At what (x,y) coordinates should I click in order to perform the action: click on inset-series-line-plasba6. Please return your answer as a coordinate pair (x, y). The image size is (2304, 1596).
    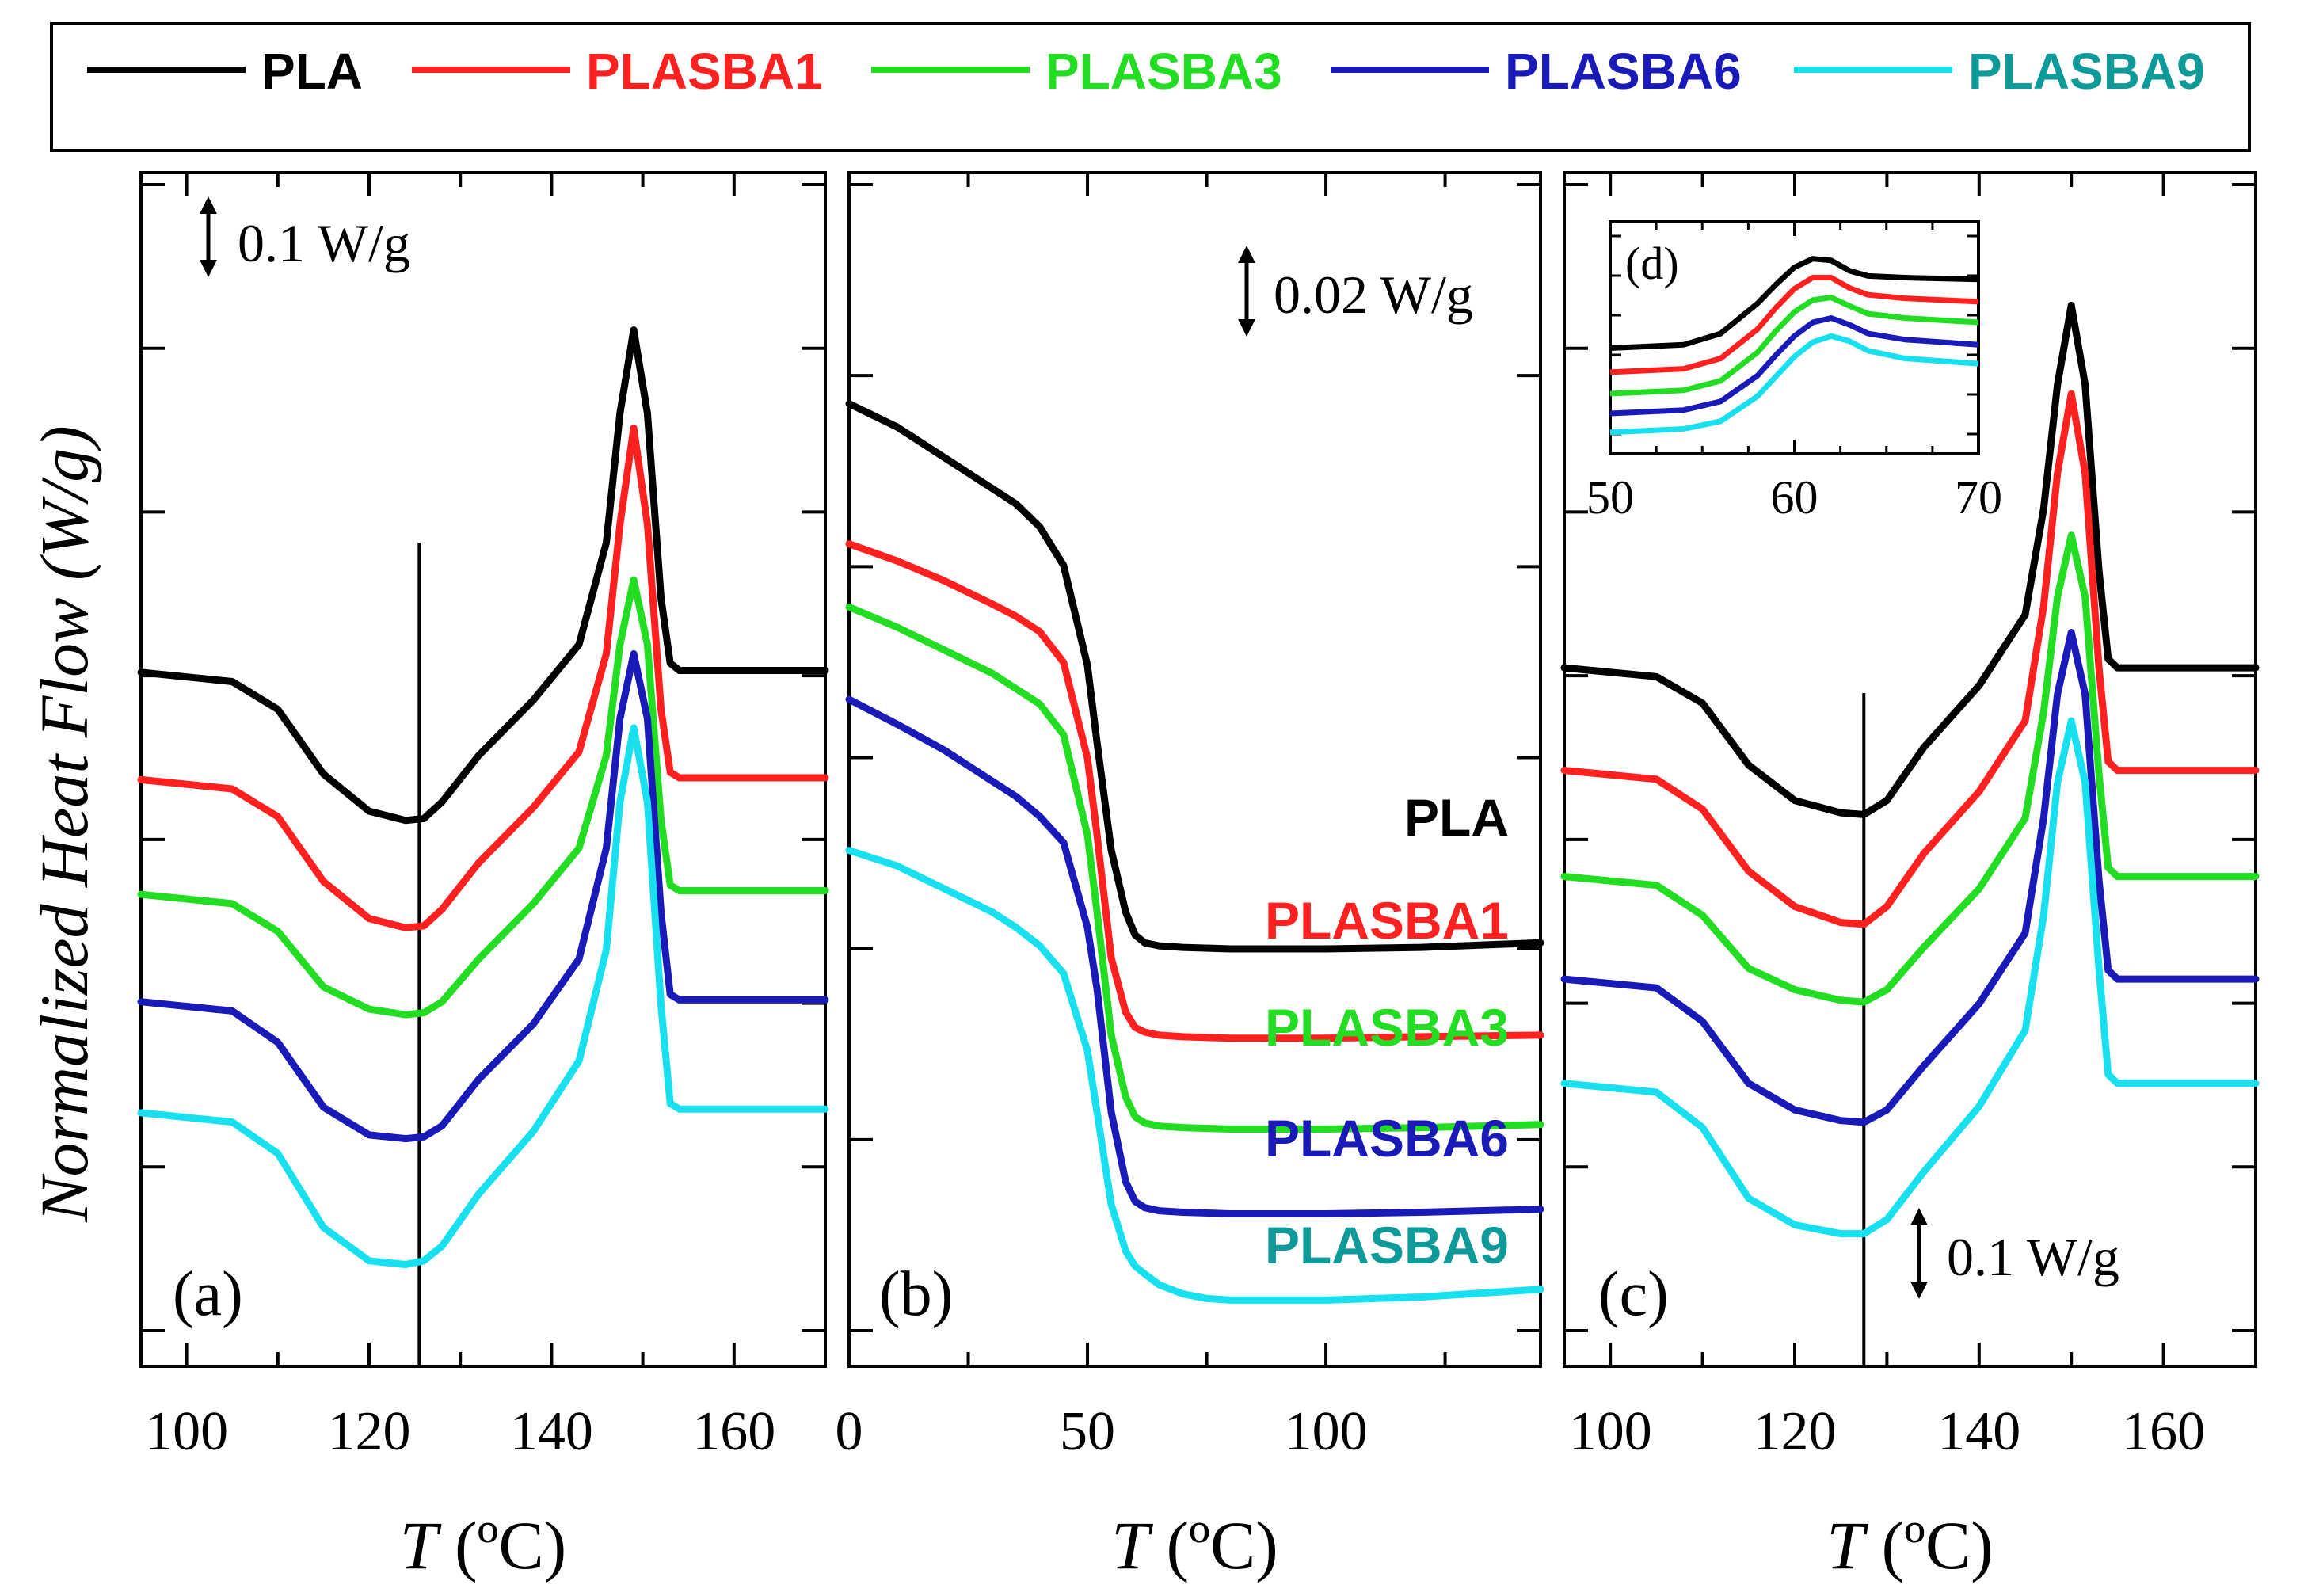
    Looking at the image, I should click on (1794, 366).